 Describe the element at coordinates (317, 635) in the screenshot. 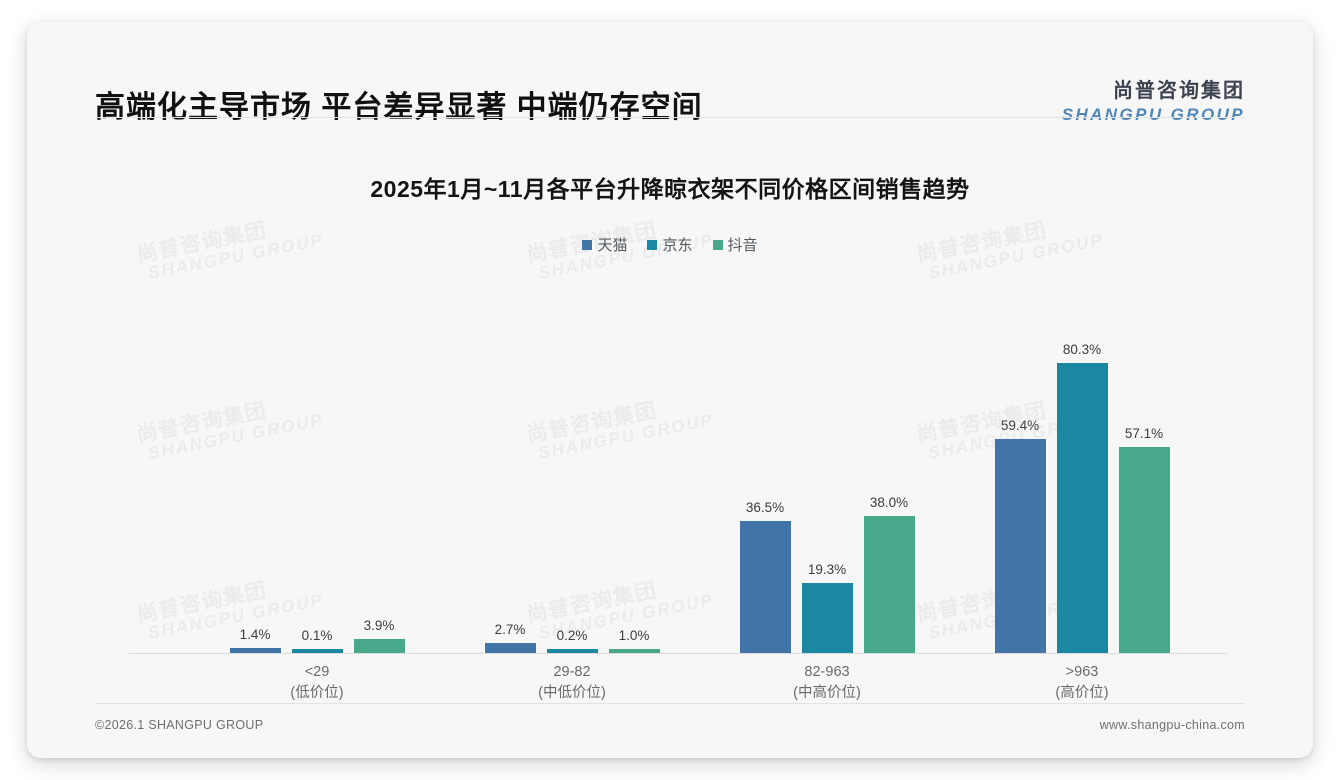

I see `bar-value-label: 0.1%` at that location.